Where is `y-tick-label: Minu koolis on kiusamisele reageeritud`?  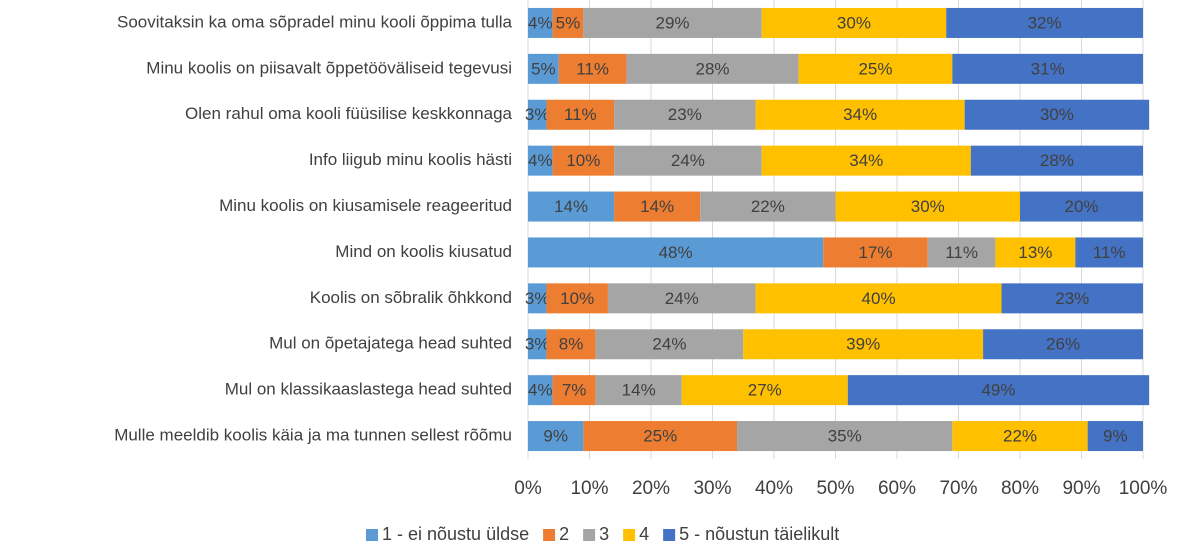
y-tick-label: Minu koolis on kiusamisele reageeritud is located at coordinates (365, 205).